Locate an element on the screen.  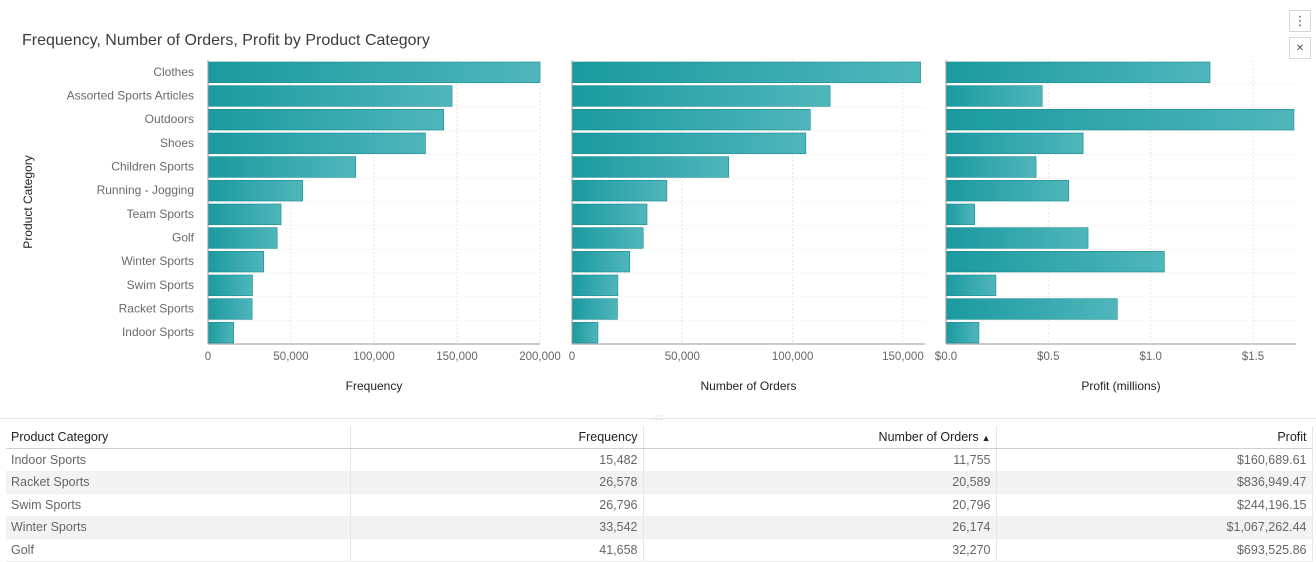
panel-splitter is located at coordinates (658, 418).